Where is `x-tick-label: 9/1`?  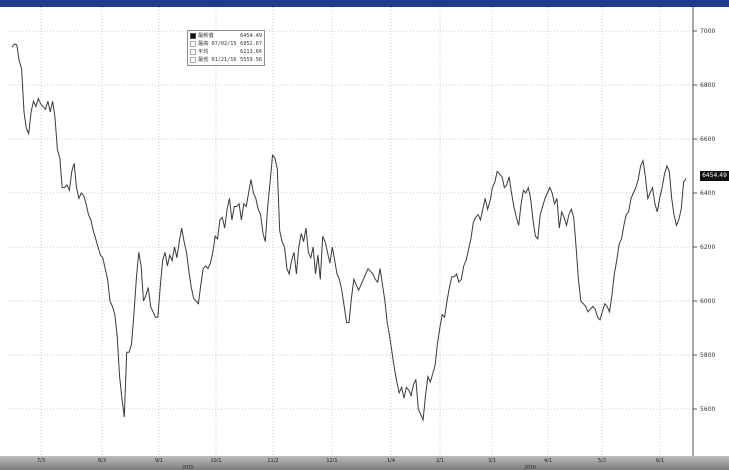 x-tick-label: 9/1 is located at coordinates (159, 461).